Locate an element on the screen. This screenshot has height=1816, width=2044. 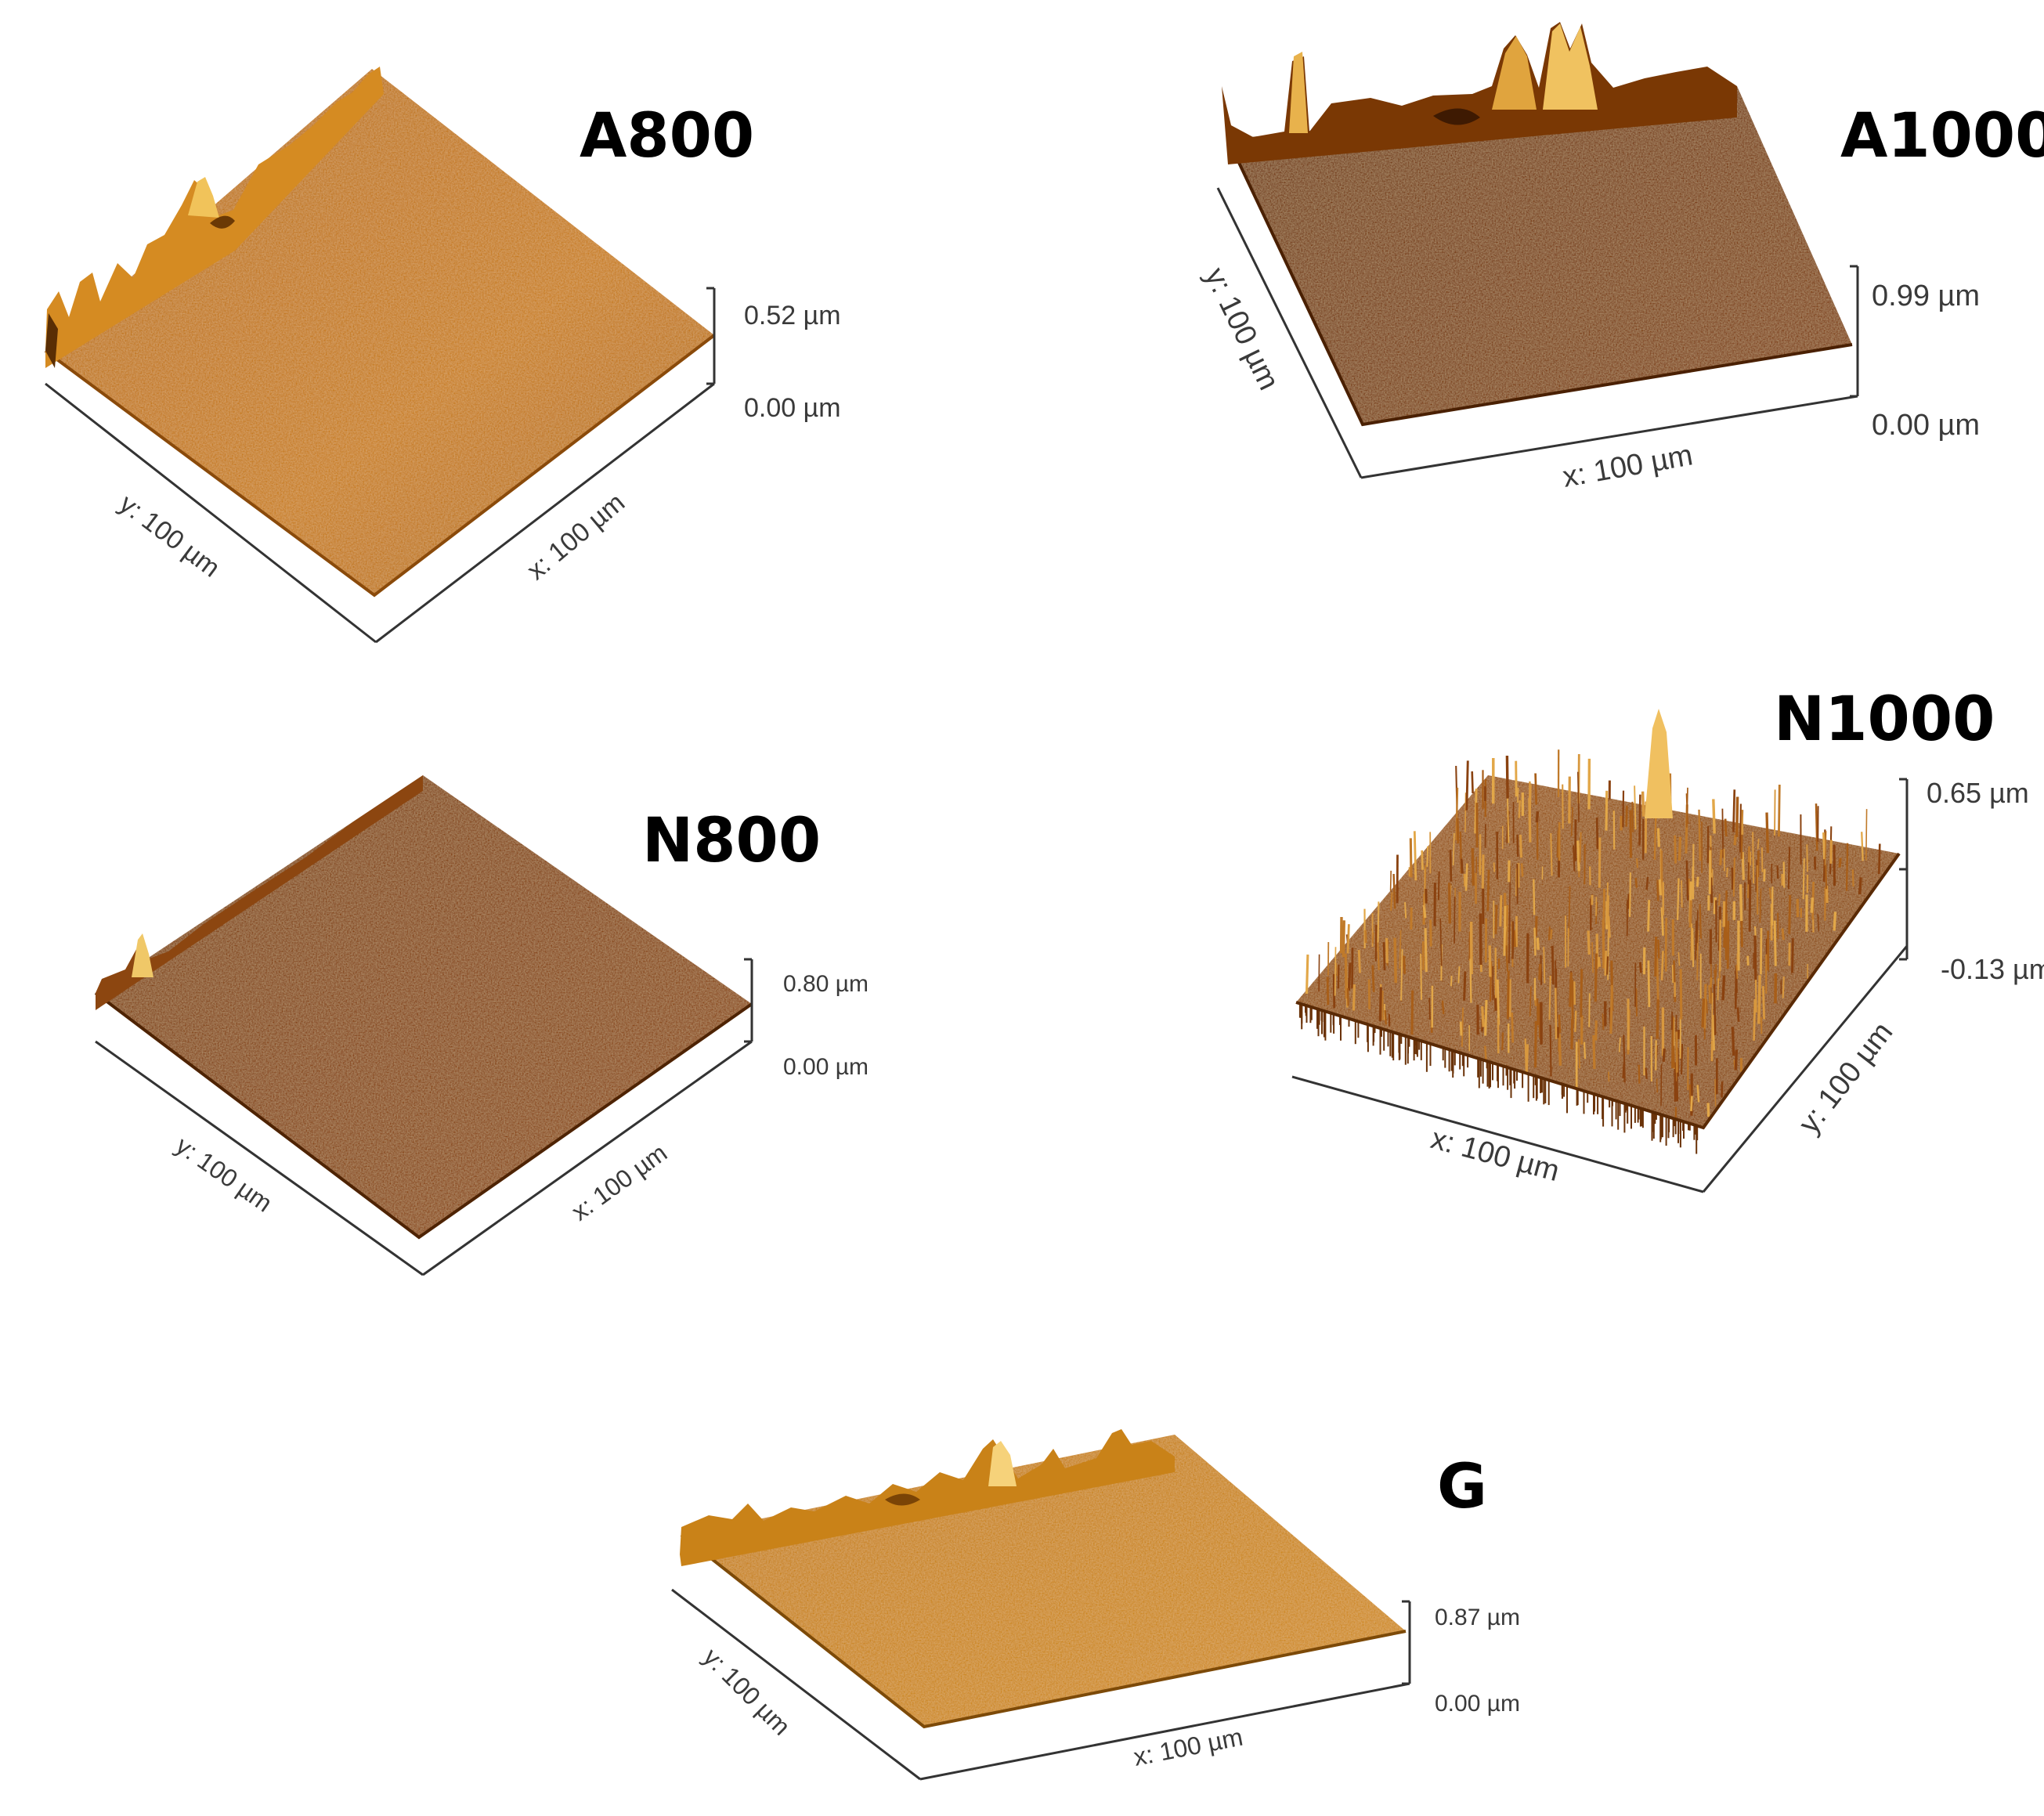
g-y-axis-line is located at coordinates (796, 1684).